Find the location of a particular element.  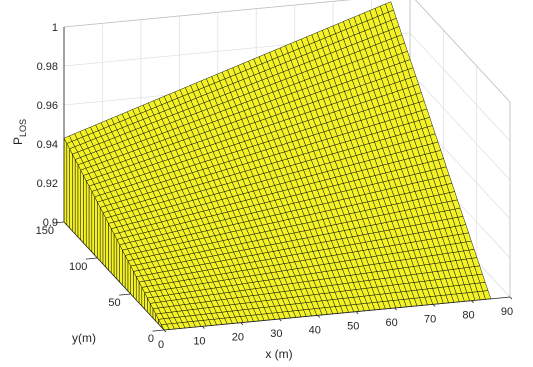

y-tick-label: 0 is located at coordinates (151, 339).